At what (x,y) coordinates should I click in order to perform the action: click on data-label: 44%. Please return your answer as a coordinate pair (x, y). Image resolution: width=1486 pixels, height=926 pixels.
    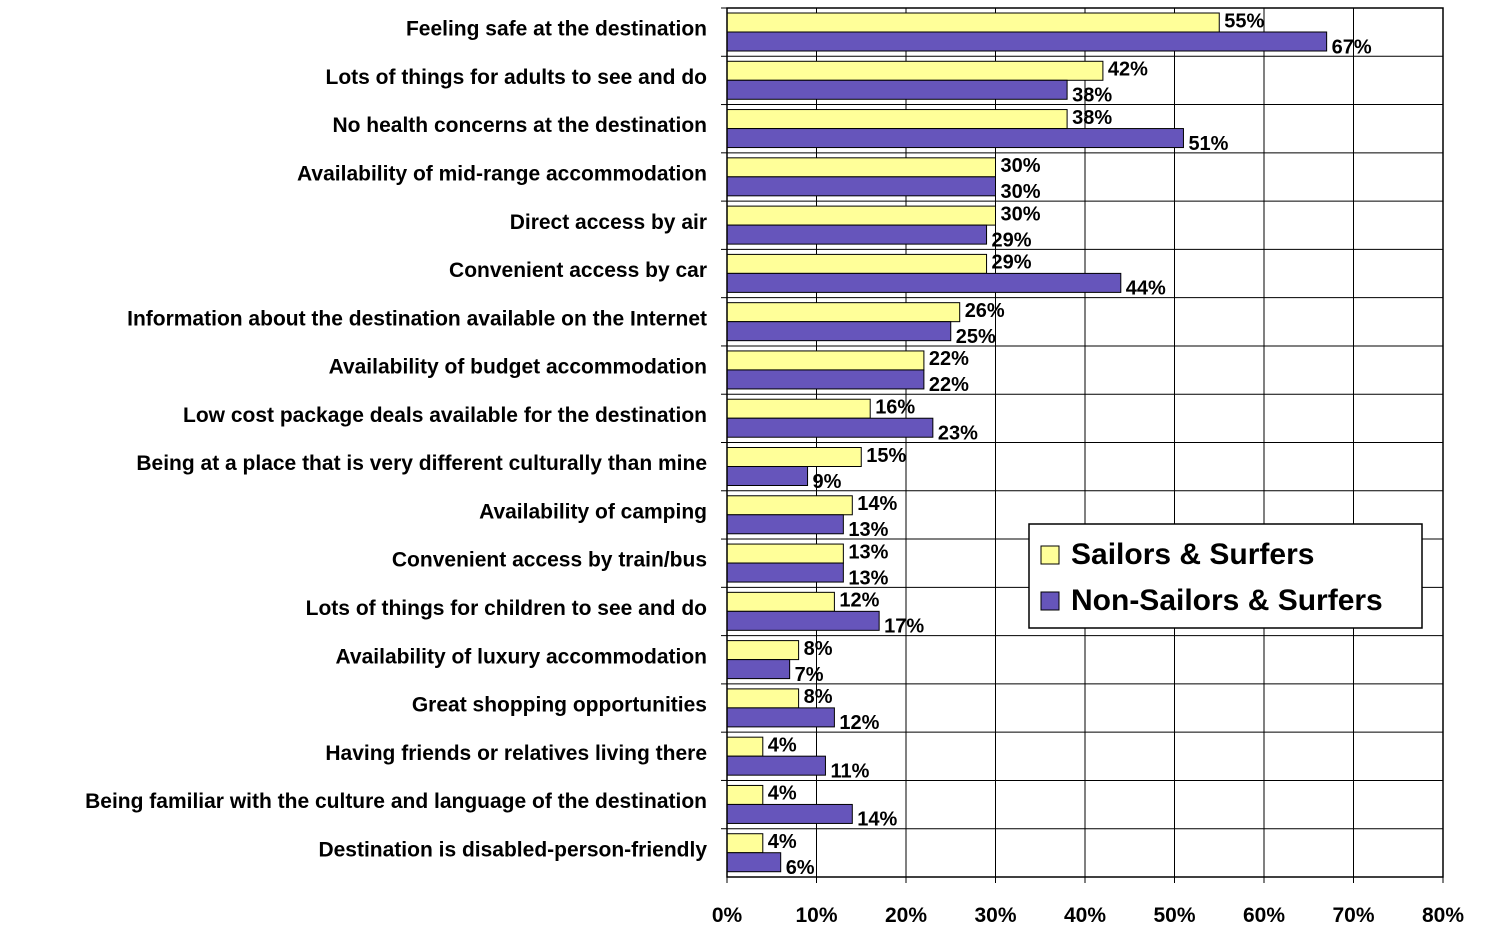
    Looking at the image, I should click on (1146, 289).